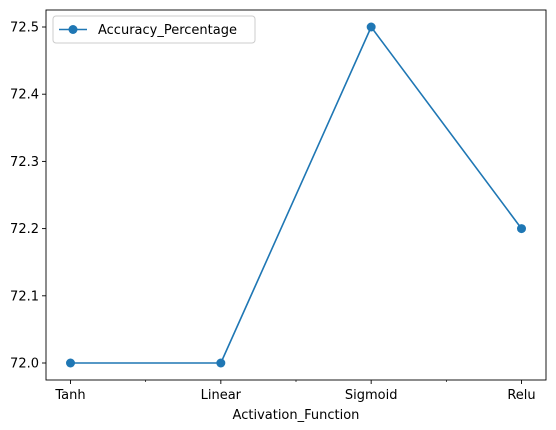  Describe the element at coordinates (371, 395) in the screenshot. I see `x-tick-label: Sigmoid` at that location.